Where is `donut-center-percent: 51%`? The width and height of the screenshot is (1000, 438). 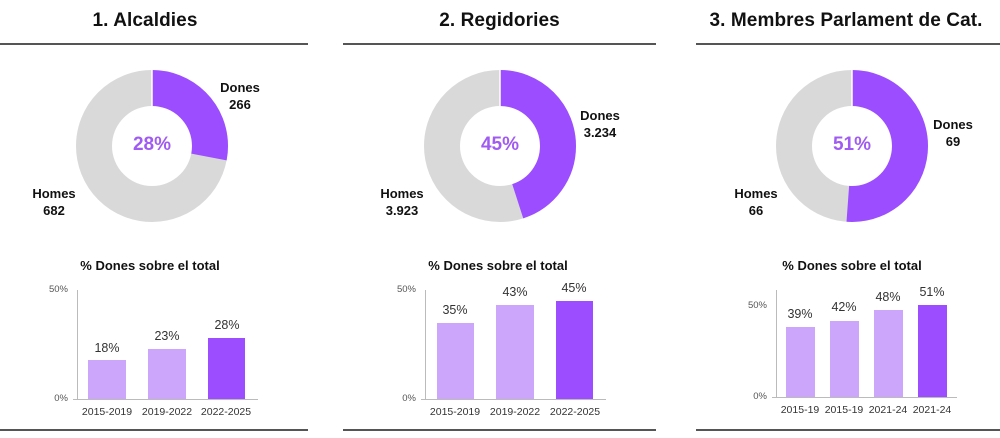
donut-center-percent: 51% is located at coordinates (852, 144).